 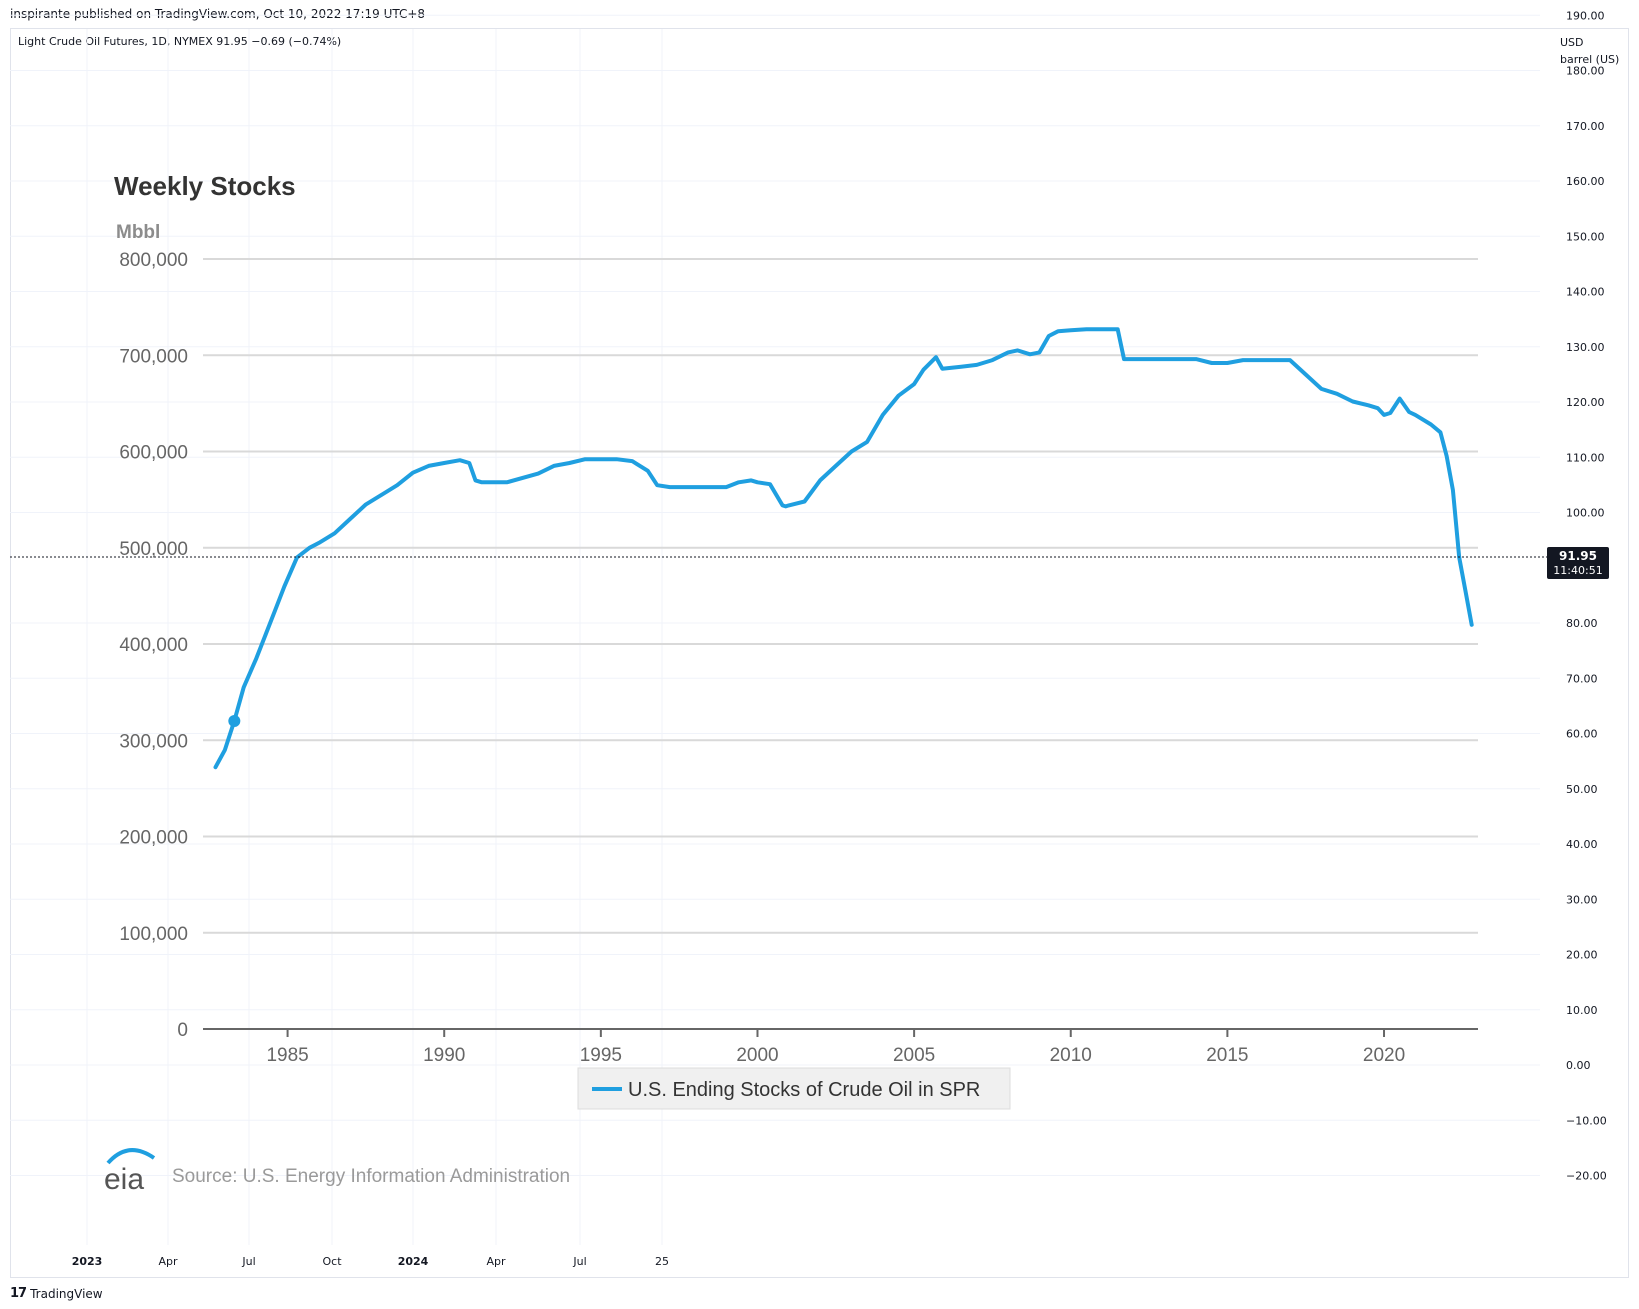 I want to click on eia-logo-swoosh, so click(x=131, y=1156).